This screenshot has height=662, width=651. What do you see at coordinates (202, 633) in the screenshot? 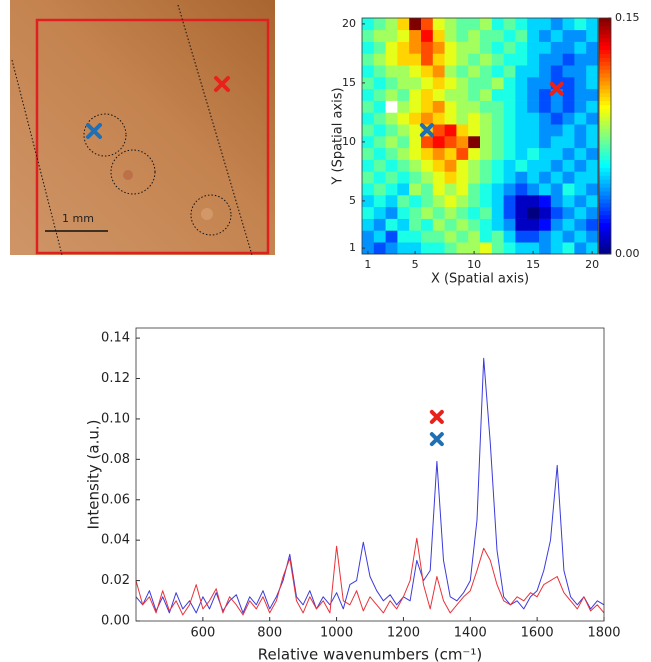
I see `x-tick-label: 600` at bounding box center [202, 633].